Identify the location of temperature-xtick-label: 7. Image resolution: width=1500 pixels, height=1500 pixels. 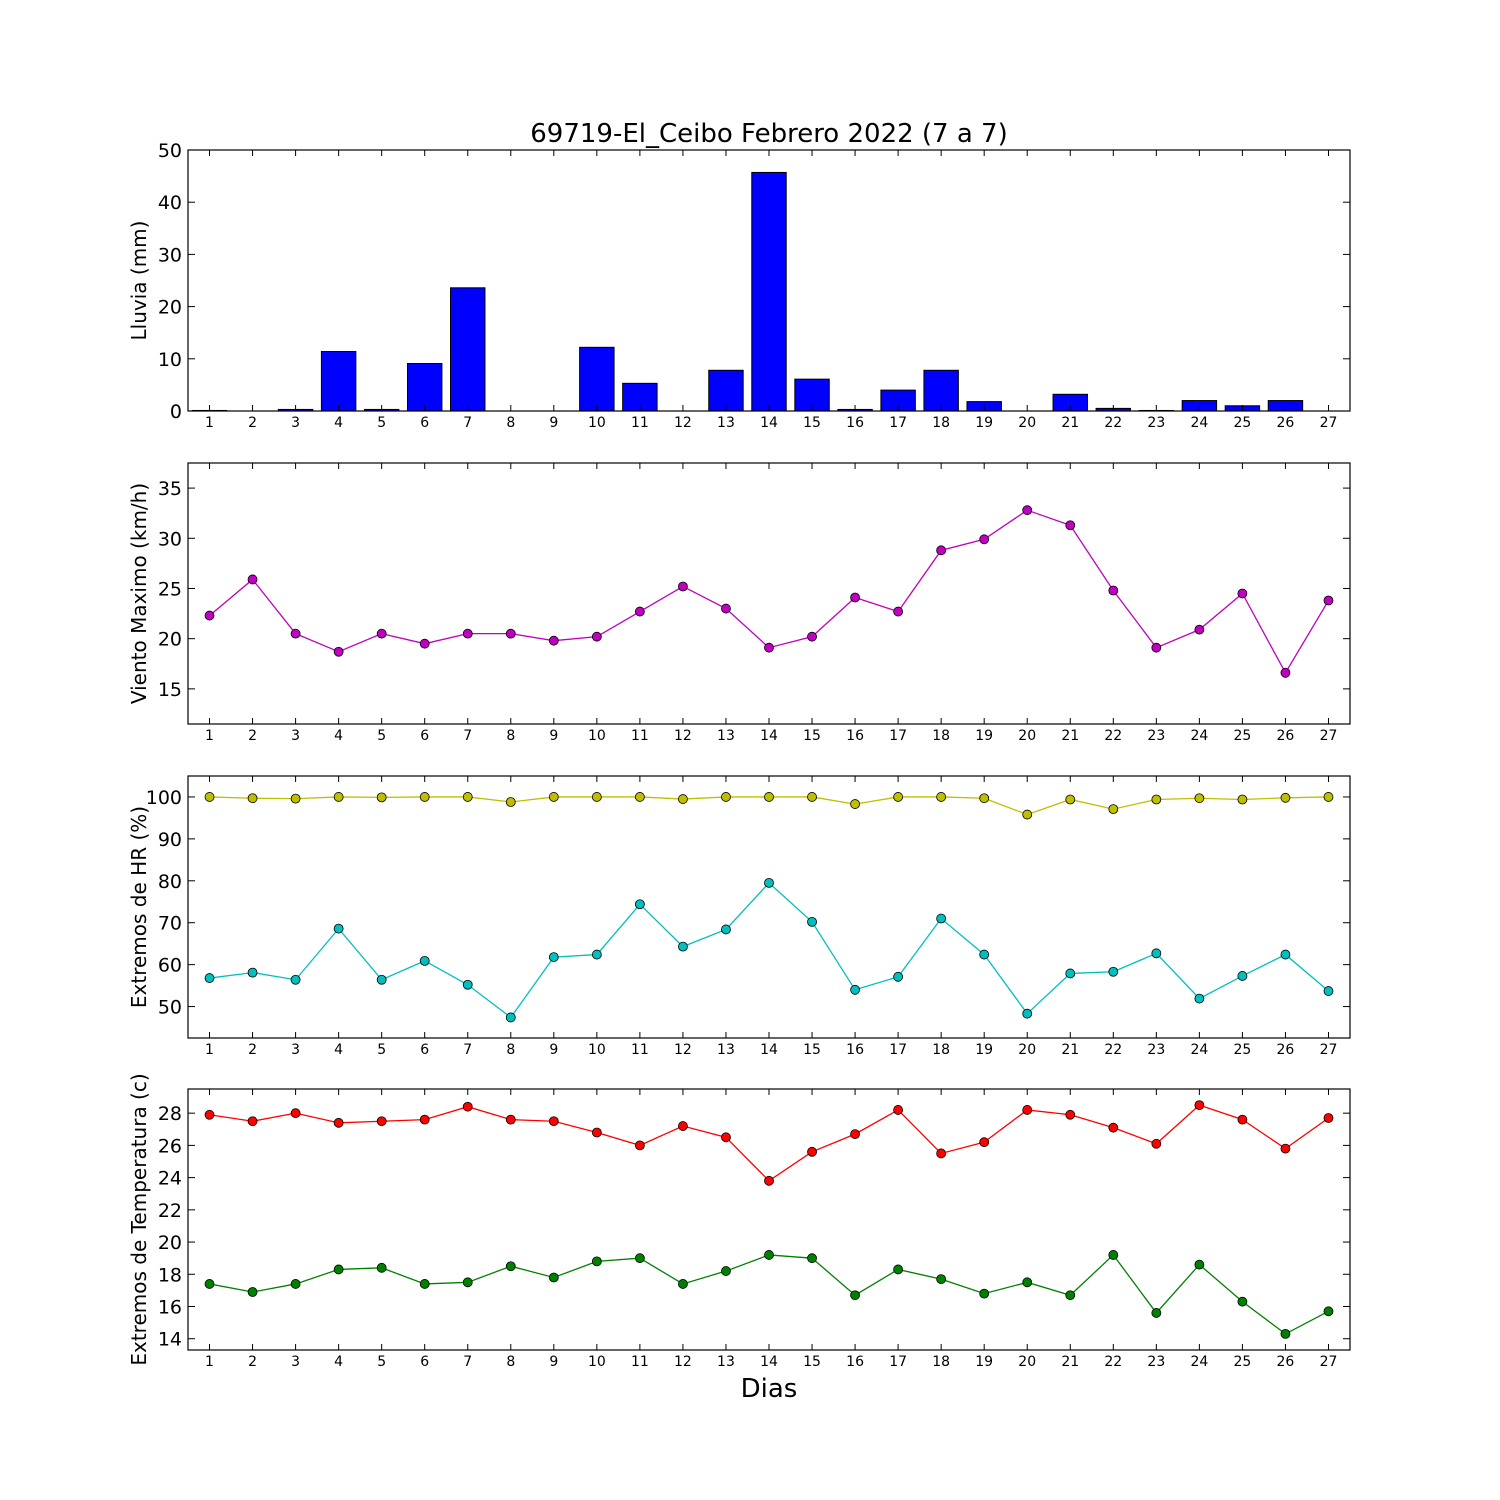
(467, 1362).